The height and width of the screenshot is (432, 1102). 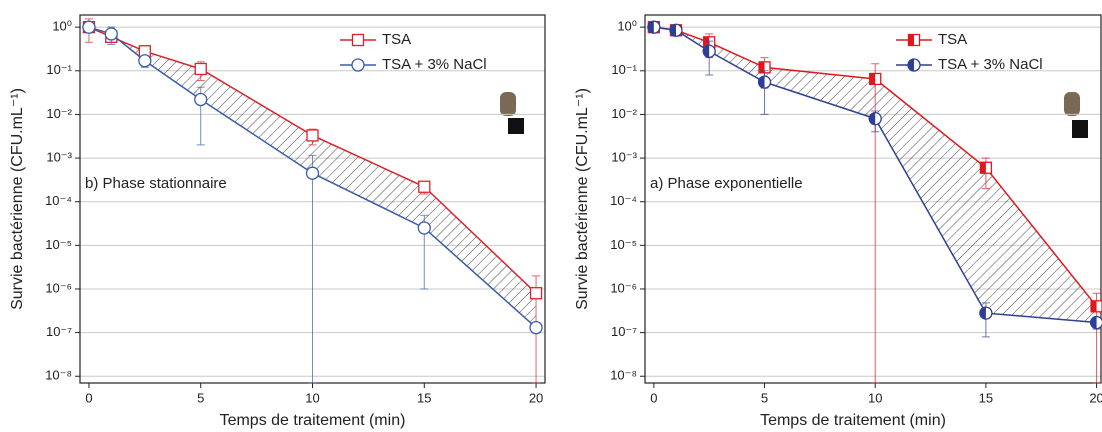 I want to click on error-bar, so click(x=312, y=269).